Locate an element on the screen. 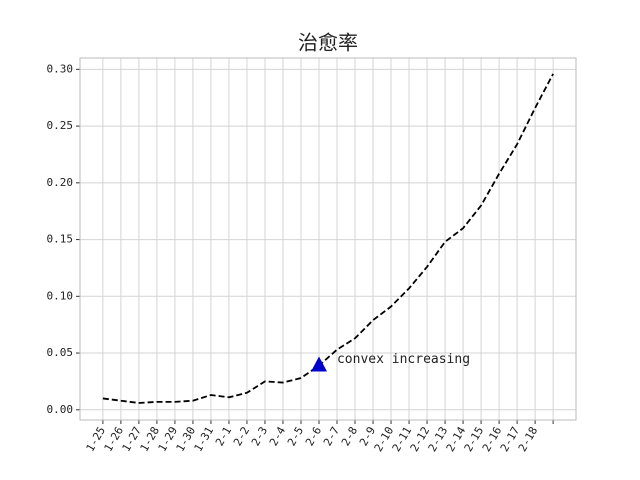 Image resolution: width=640 pixels, height=480 pixels. y-tick-label: 0.15 is located at coordinates (60, 239).